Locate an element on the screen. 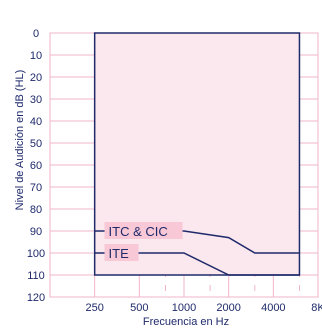  x-tick-label: 8K is located at coordinates (316, 308).